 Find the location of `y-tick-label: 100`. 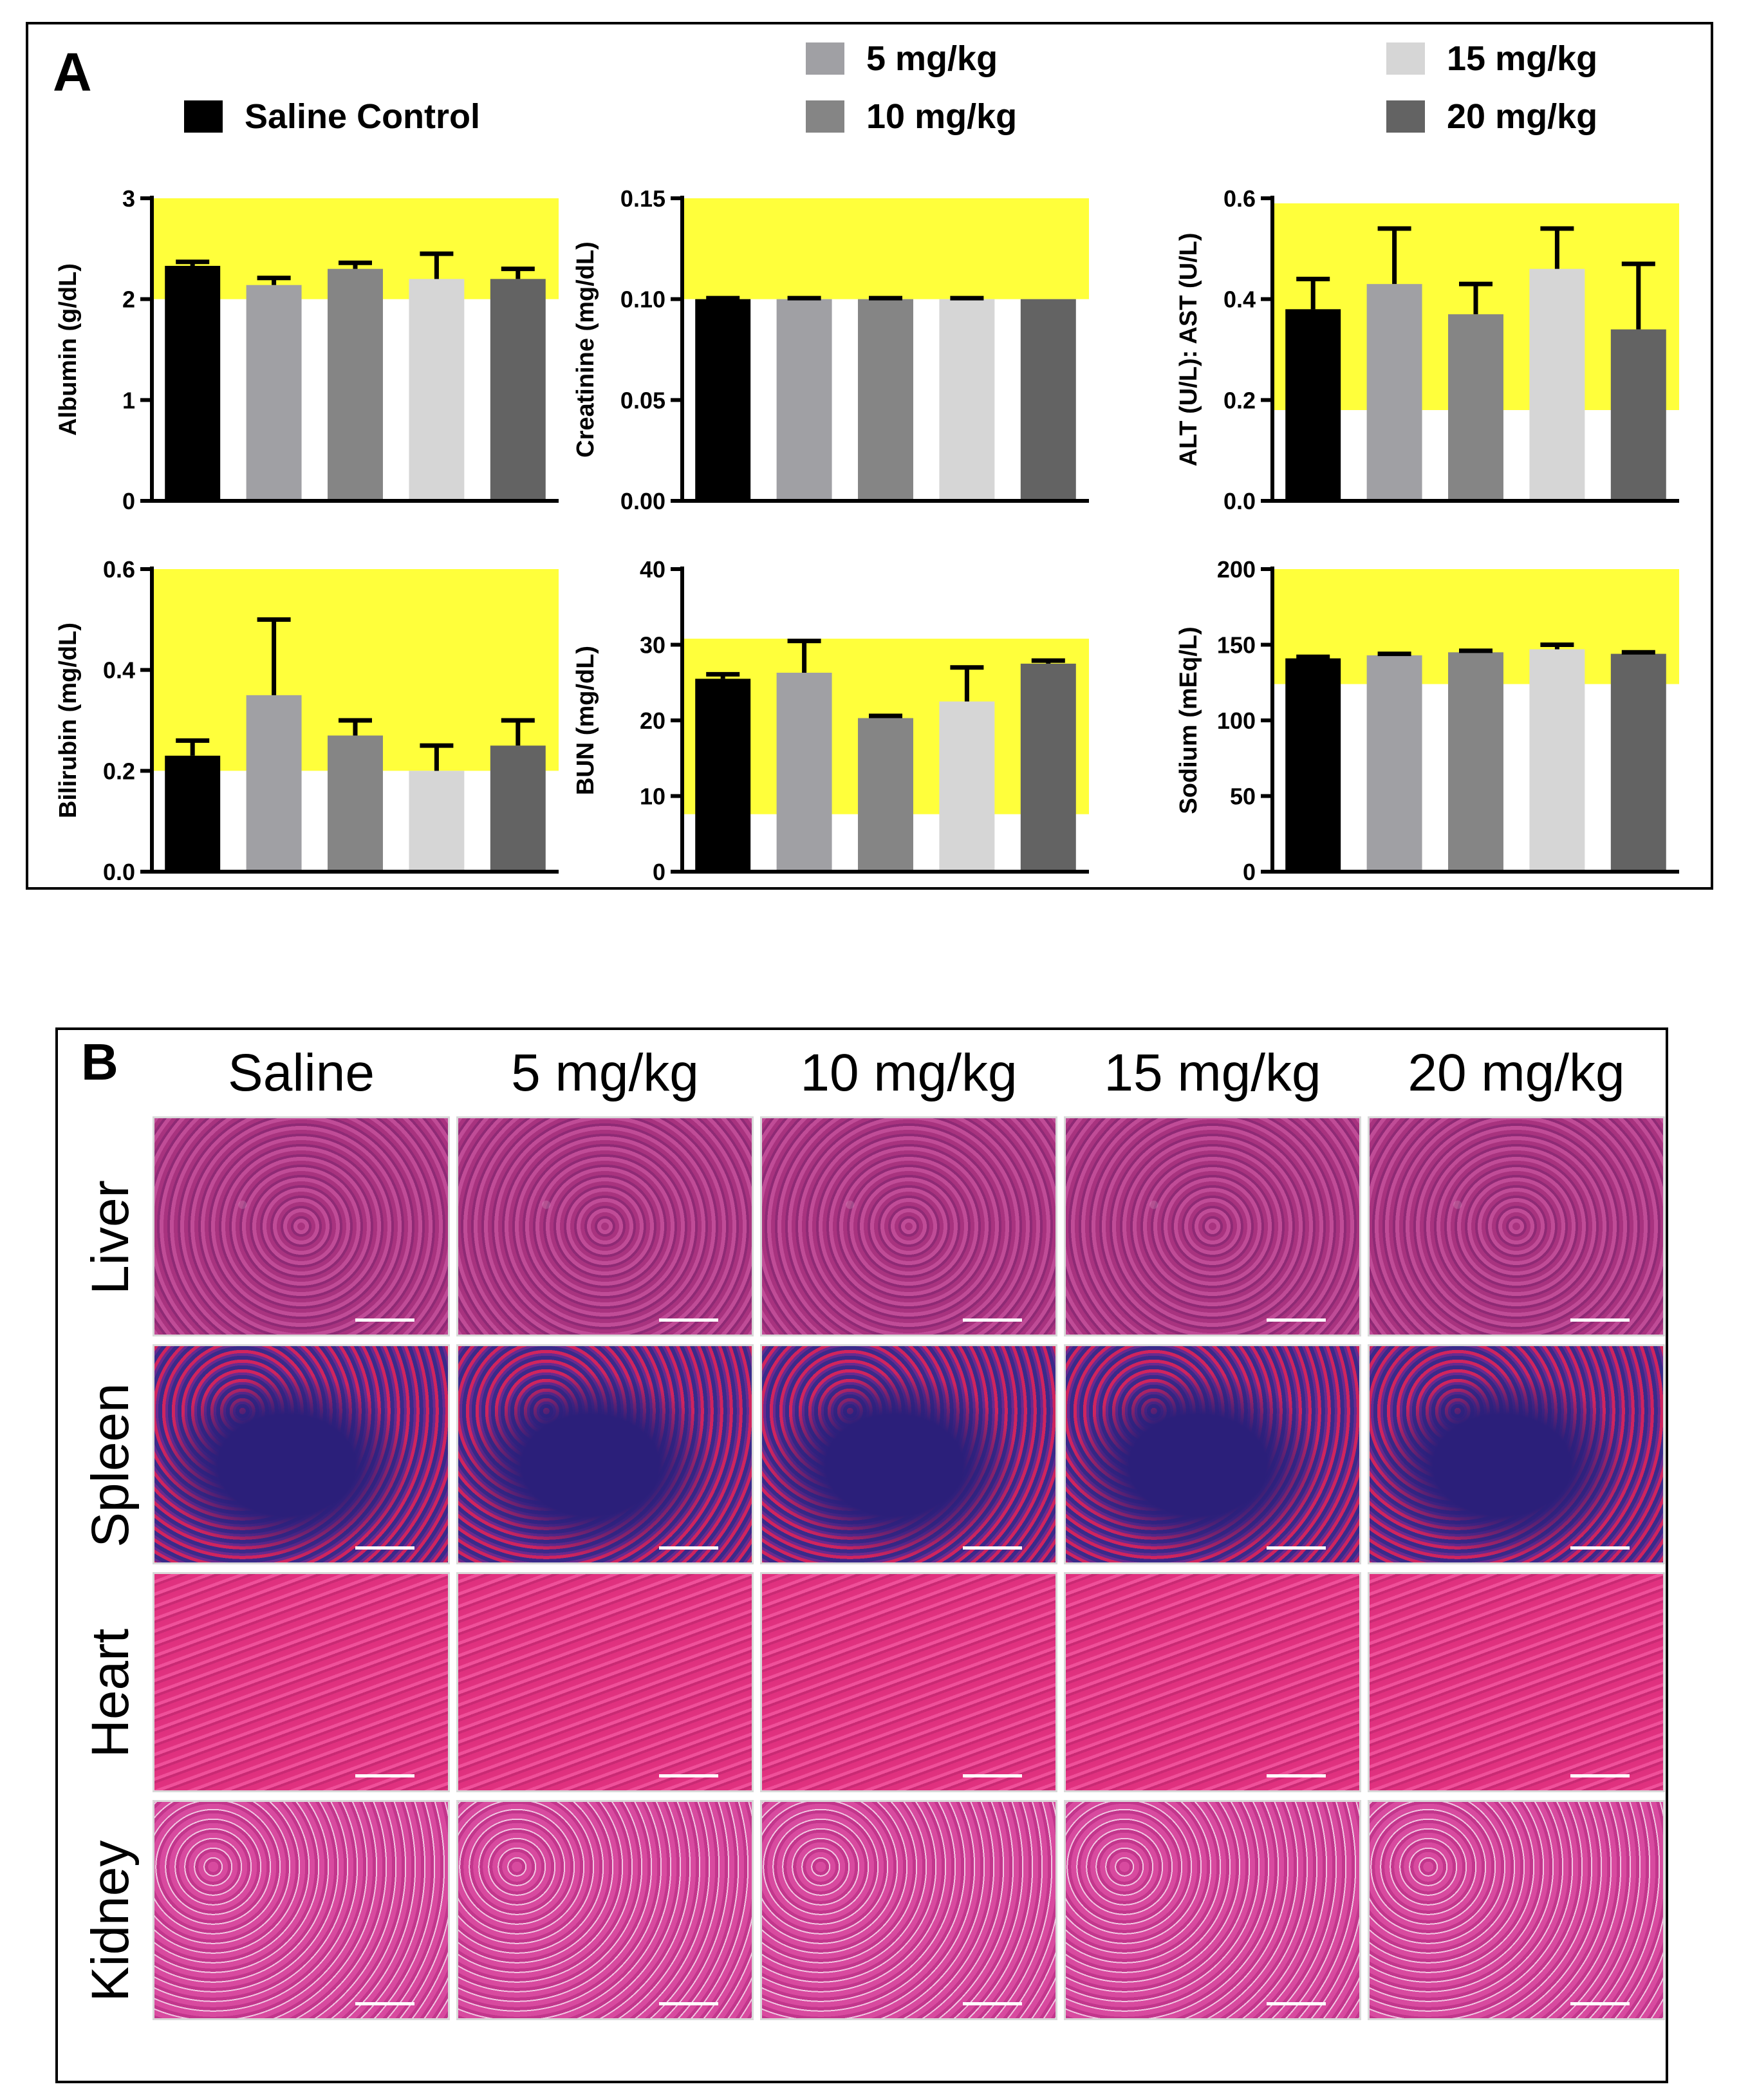

y-tick-label: 100 is located at coordinates (1236, 721).